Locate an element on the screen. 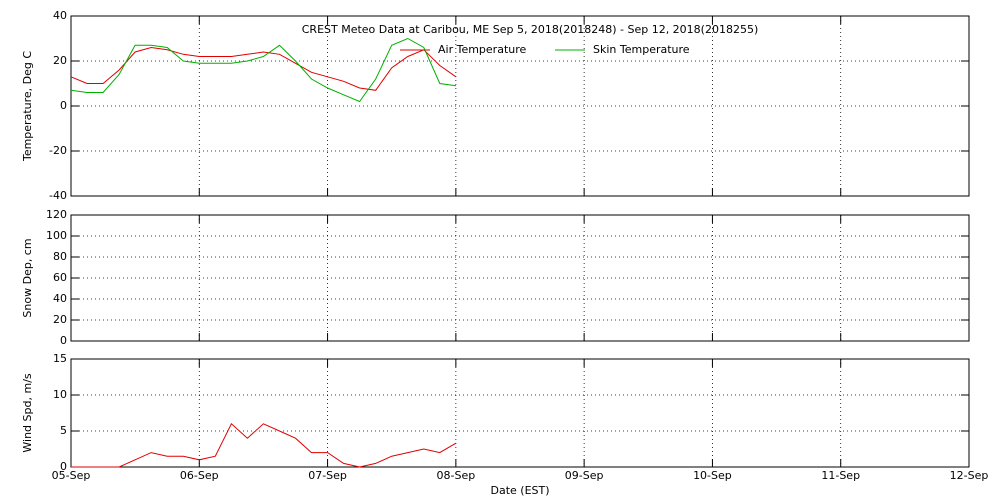 This screenshot has height=500, width=1000. y-tick-label: -20 is located at coordinates (58, 150).